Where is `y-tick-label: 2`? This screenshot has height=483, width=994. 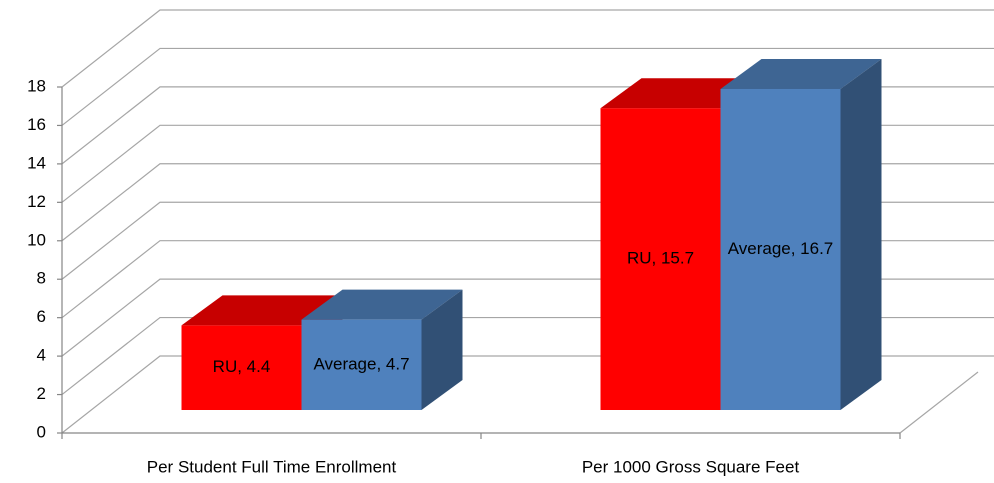 y-tick-label: 2 is located at coordinates (41, 393).